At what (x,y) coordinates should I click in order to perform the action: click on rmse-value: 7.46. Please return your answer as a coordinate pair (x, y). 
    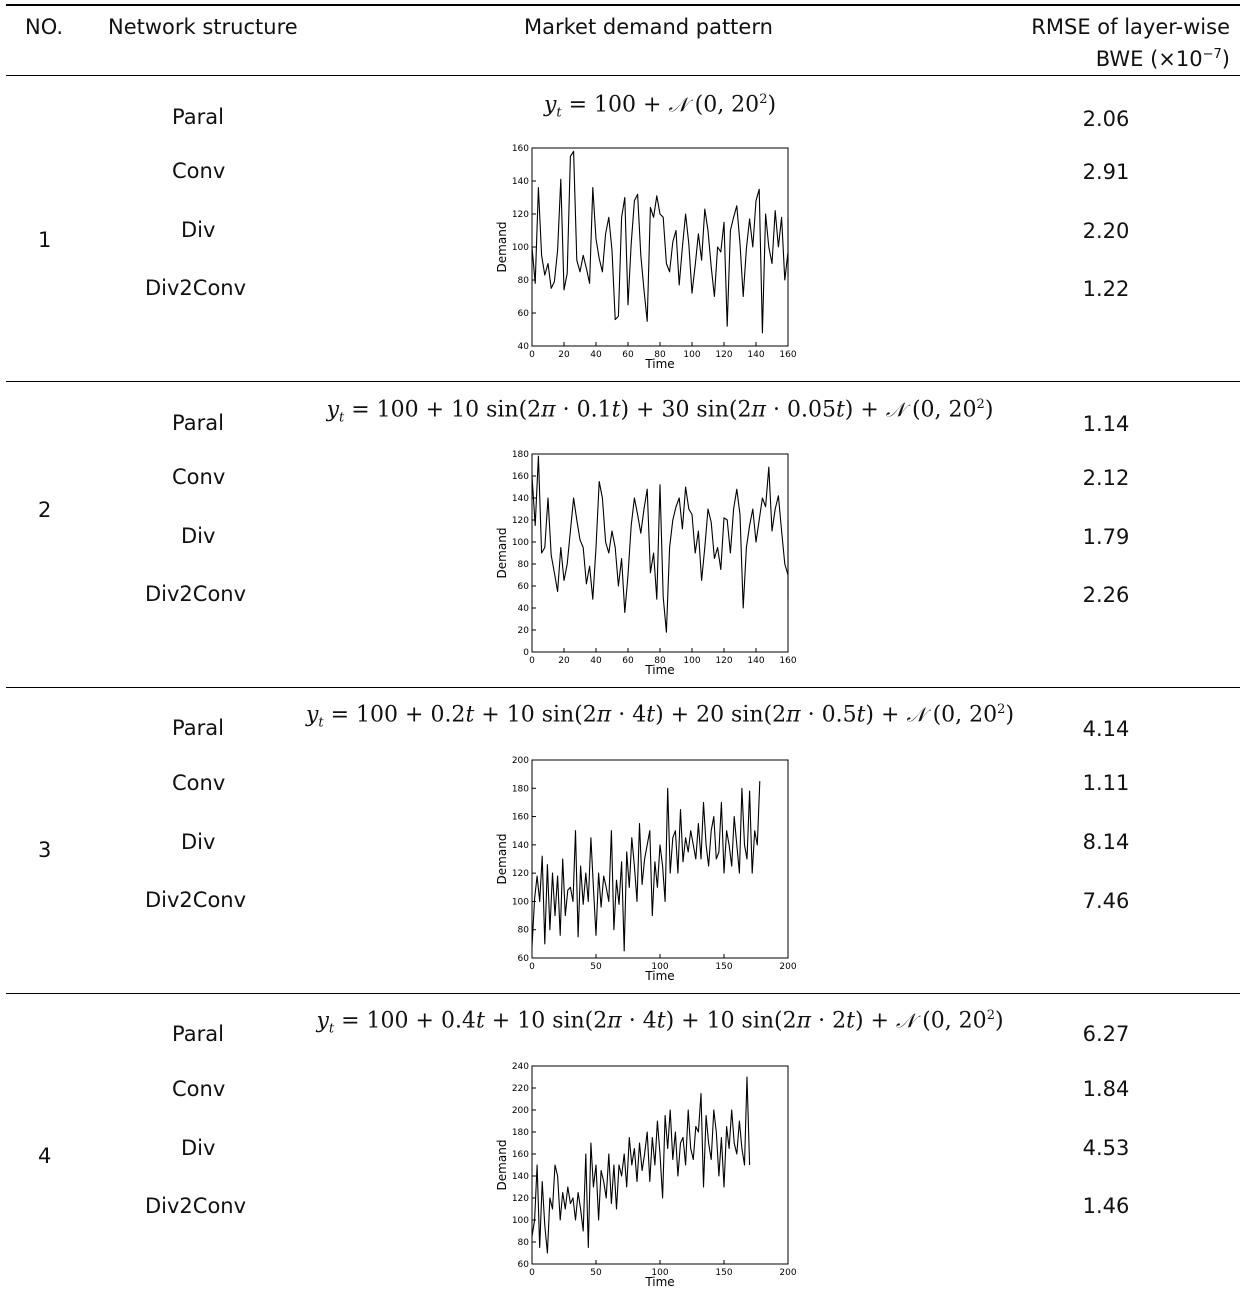
    Looking at the image, I should click on (1106, 901).